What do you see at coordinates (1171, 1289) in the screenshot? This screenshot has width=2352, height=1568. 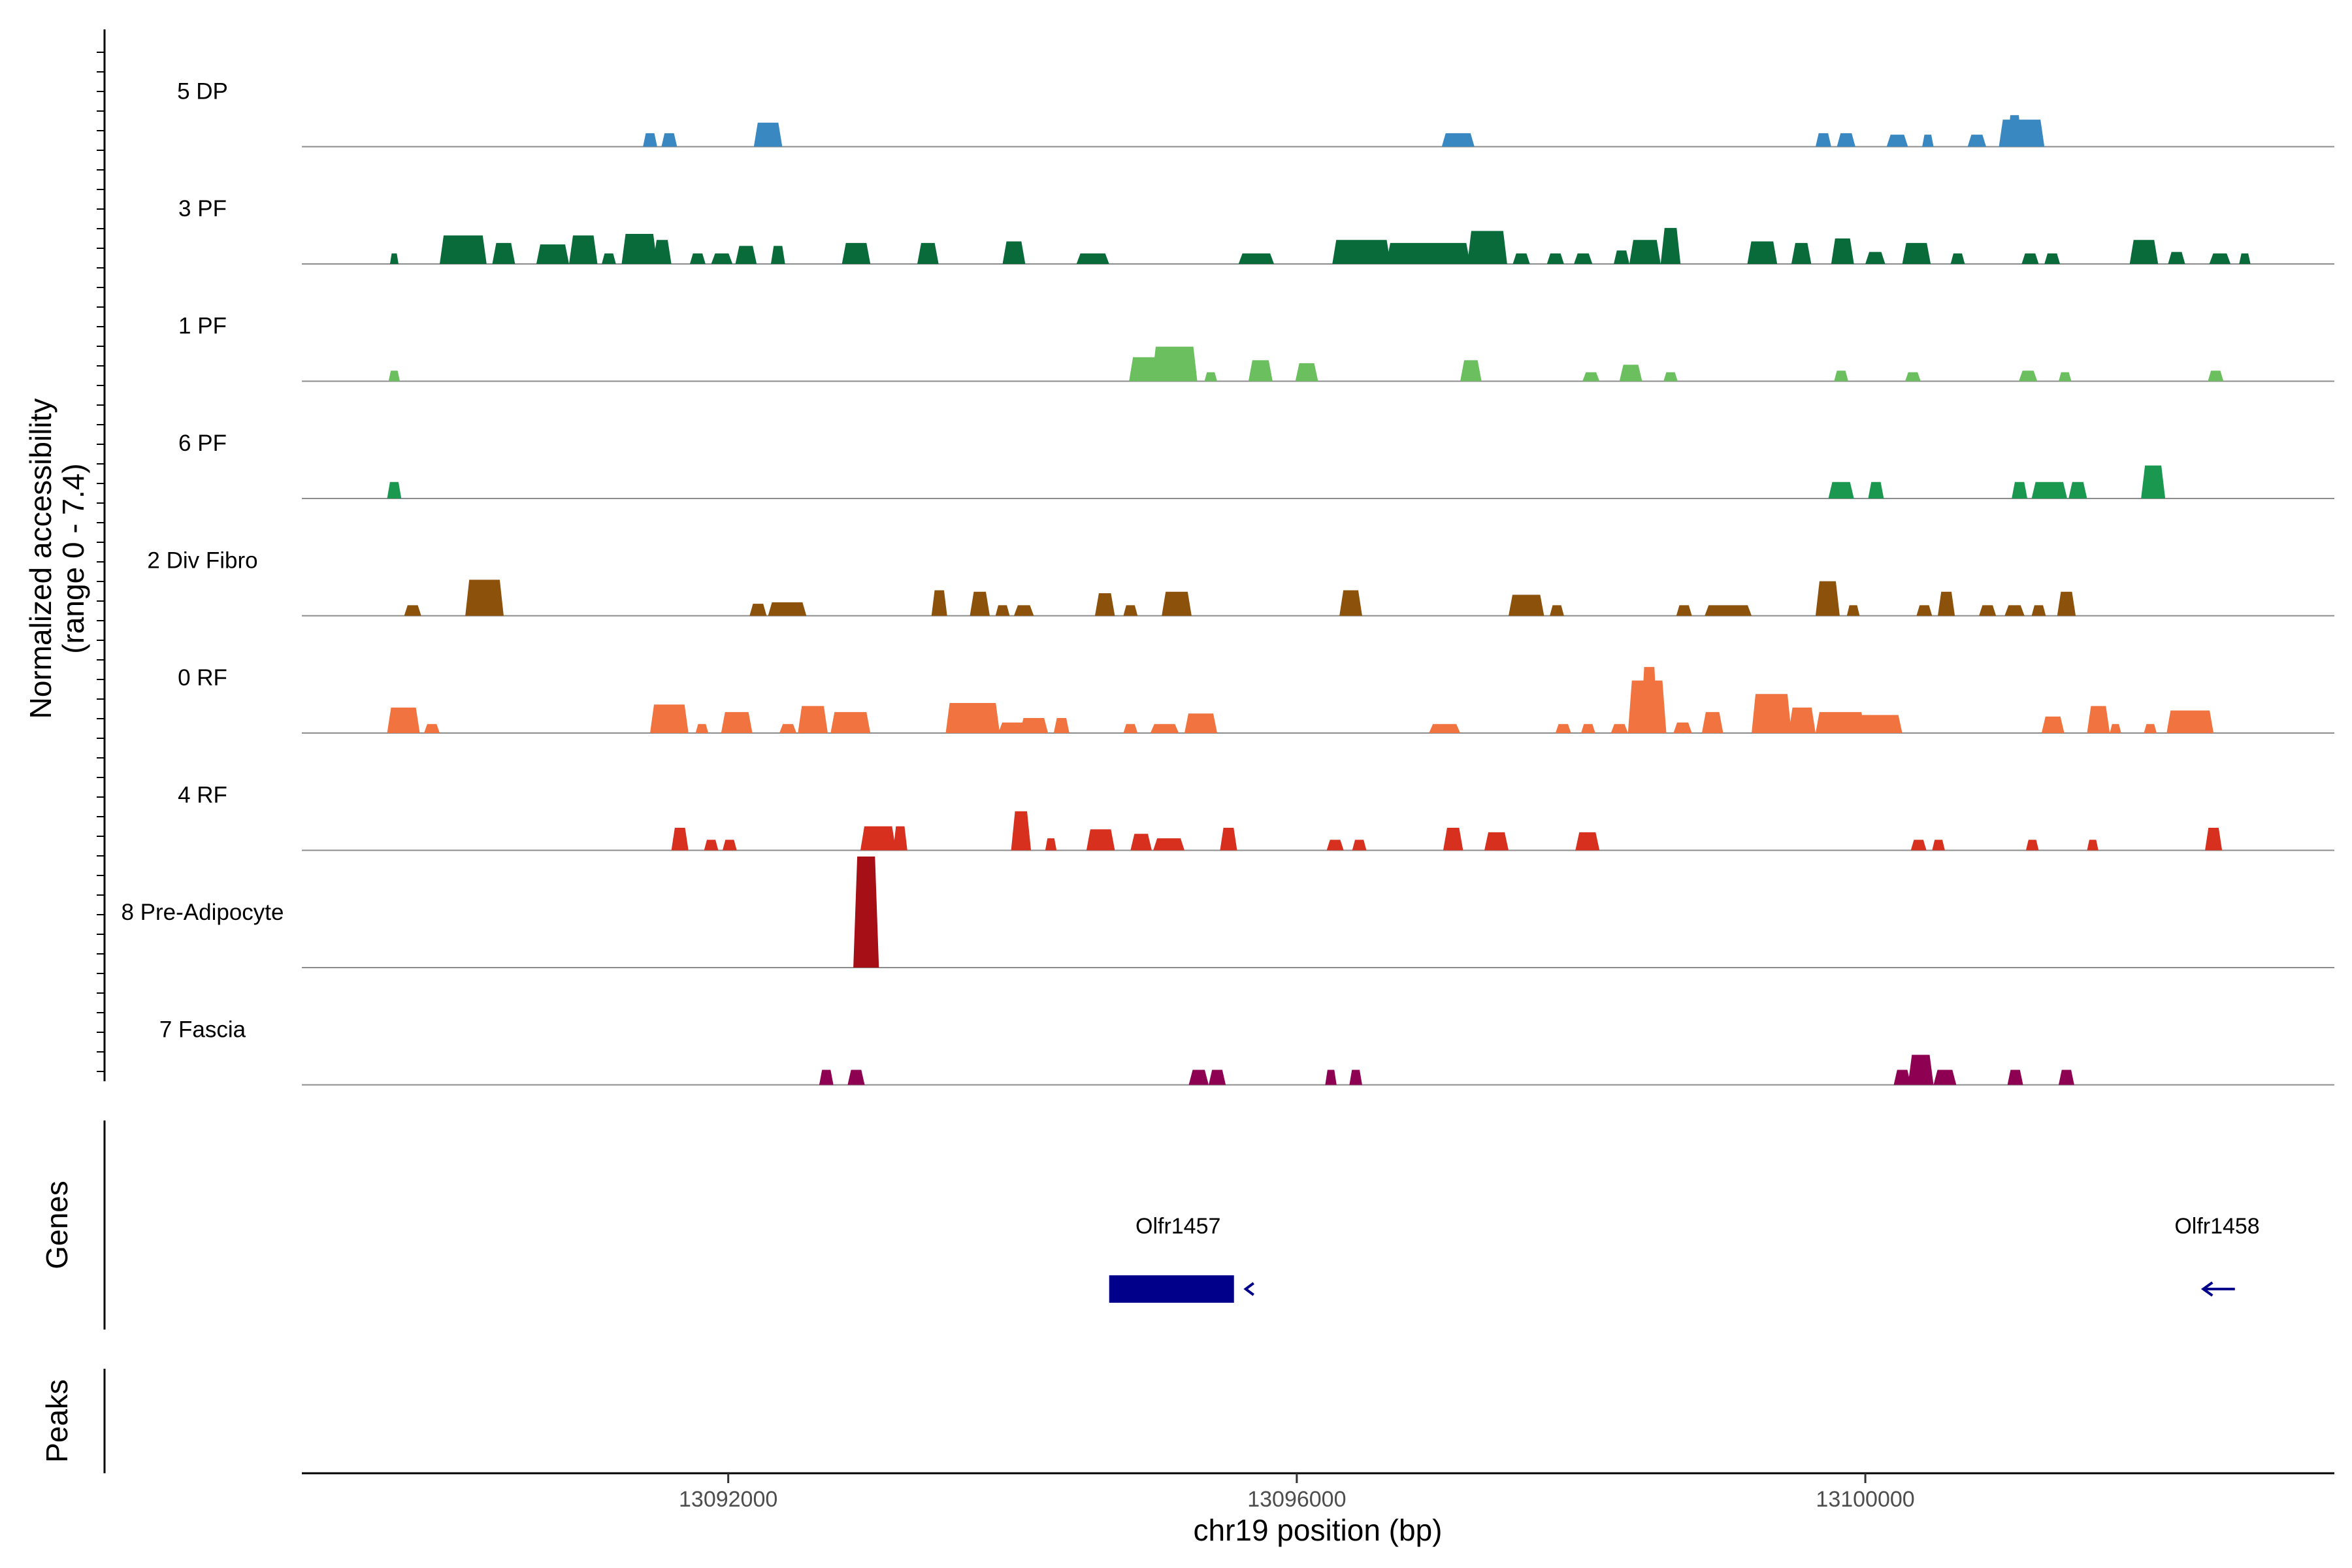 I see `gene-body` at bounding box center [1171, 1289].